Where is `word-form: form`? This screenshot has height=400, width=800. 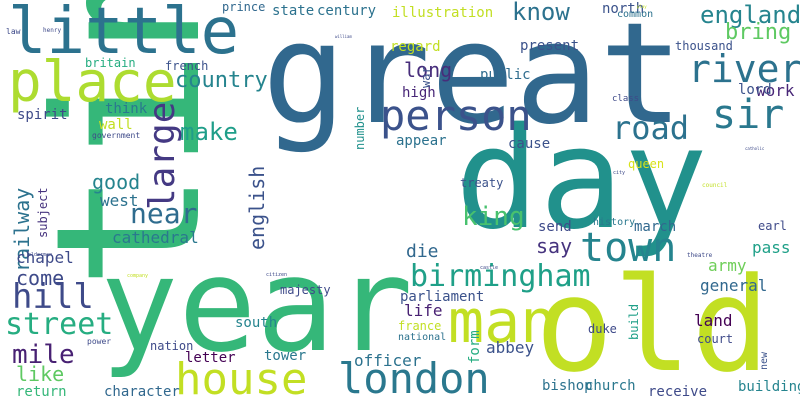 word-form: form is located at coordinates (475, 347).